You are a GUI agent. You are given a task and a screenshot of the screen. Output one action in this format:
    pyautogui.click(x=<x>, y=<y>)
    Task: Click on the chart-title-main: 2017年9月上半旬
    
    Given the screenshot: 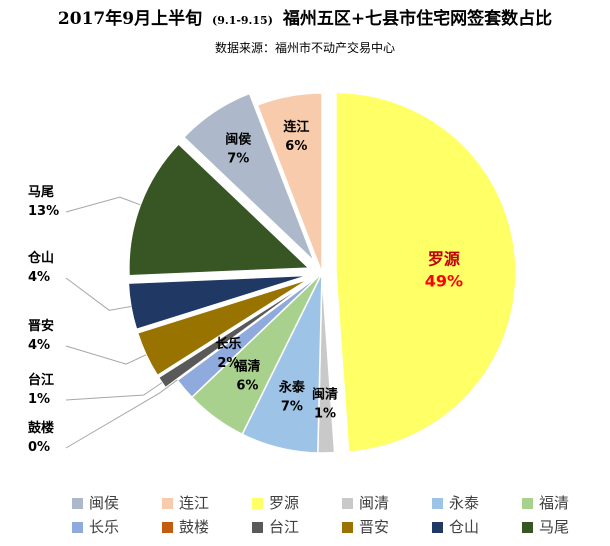 What is the action you would take?
    pyautogui.click(x=130, y=18)
    